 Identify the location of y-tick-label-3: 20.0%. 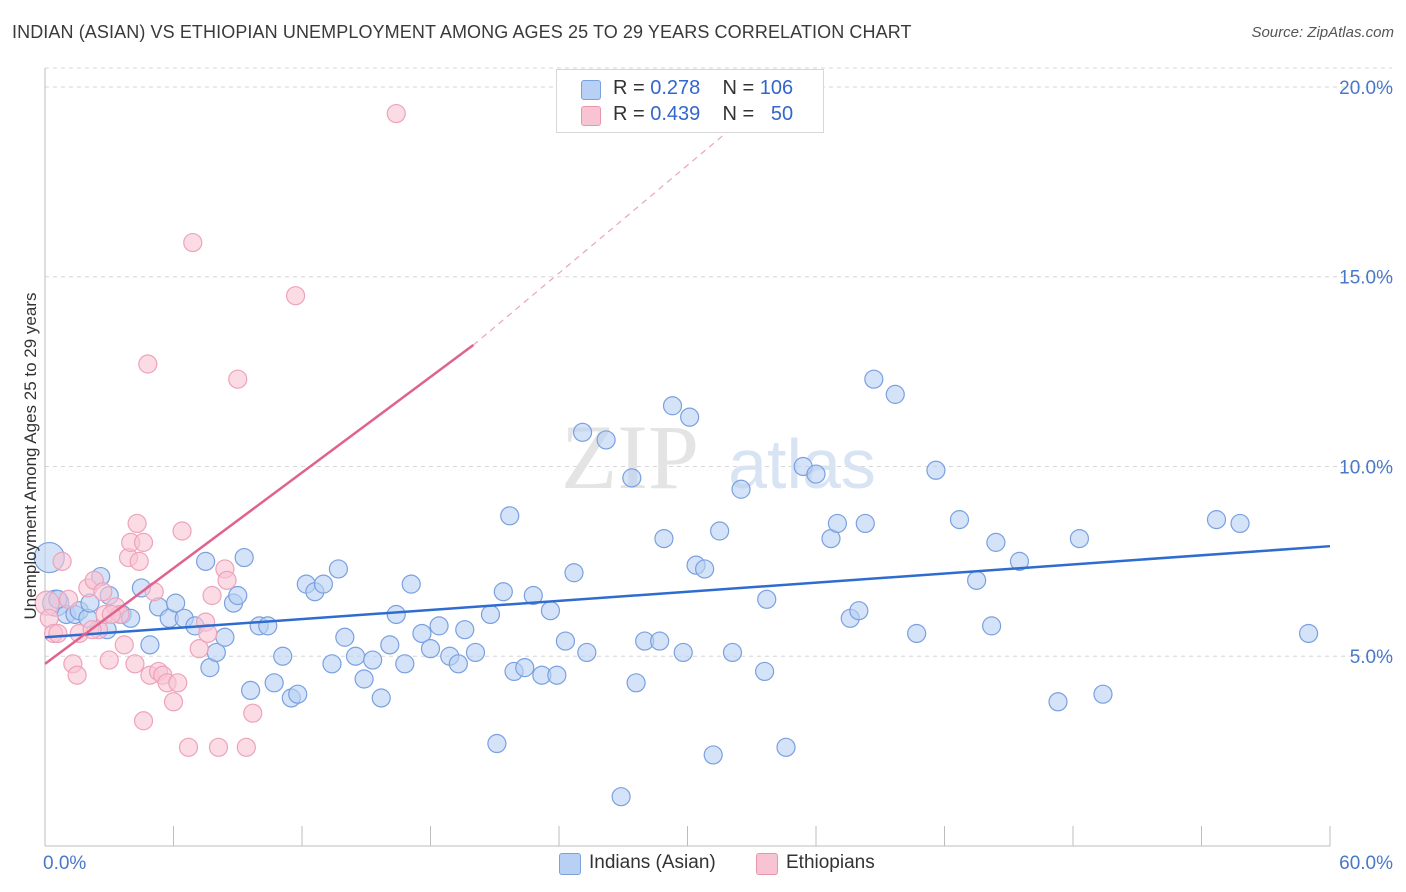
(1366, 88).